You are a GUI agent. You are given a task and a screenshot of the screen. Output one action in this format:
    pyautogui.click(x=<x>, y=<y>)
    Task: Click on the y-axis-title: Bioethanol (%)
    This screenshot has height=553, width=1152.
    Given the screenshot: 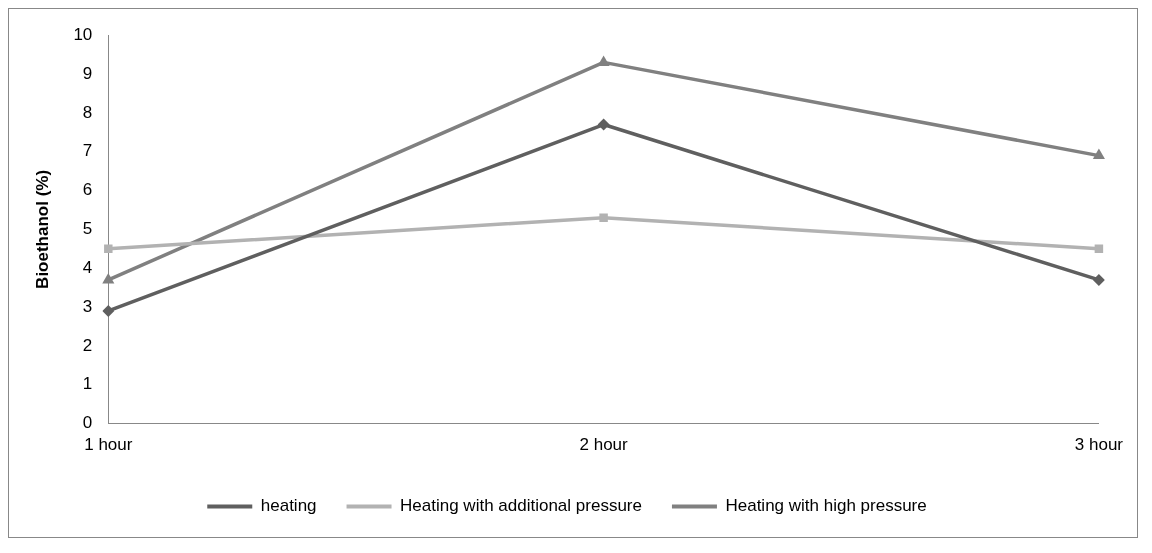 What is the action you would take?
    pyautogui.click(x=42, y=229)
    